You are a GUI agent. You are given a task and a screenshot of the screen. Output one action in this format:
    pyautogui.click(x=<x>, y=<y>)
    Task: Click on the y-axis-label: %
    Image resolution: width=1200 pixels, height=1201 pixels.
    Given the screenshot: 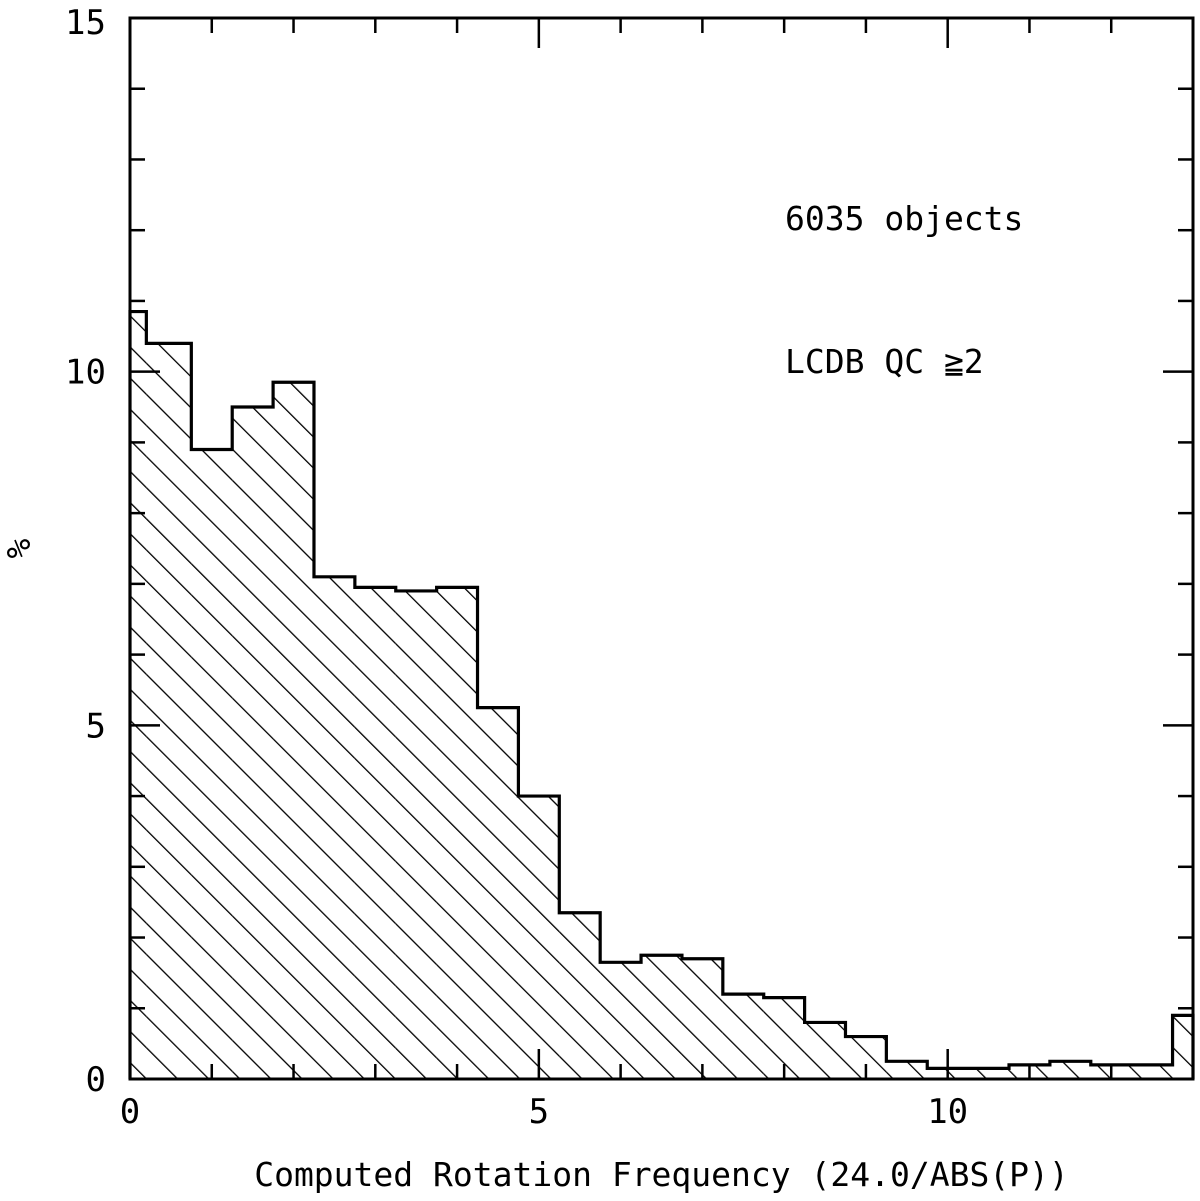 What is the action you would take?
    pyautogui.click(x=19, y=548)
    